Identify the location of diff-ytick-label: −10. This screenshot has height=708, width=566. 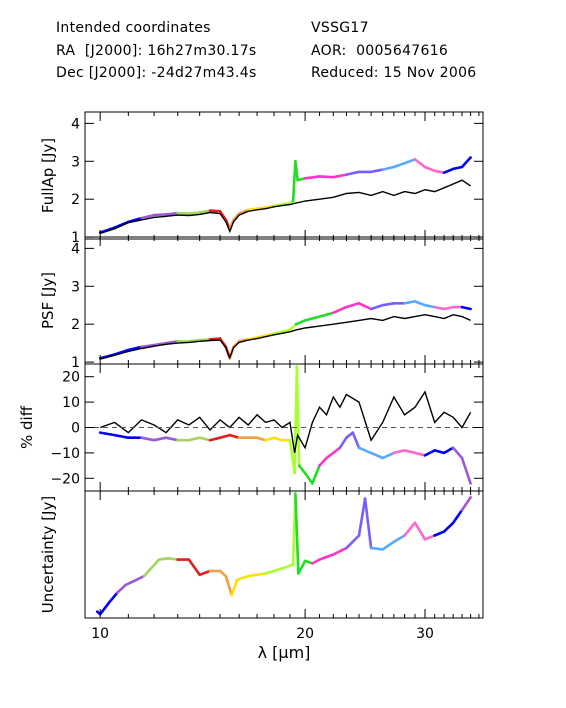
(65, 454).